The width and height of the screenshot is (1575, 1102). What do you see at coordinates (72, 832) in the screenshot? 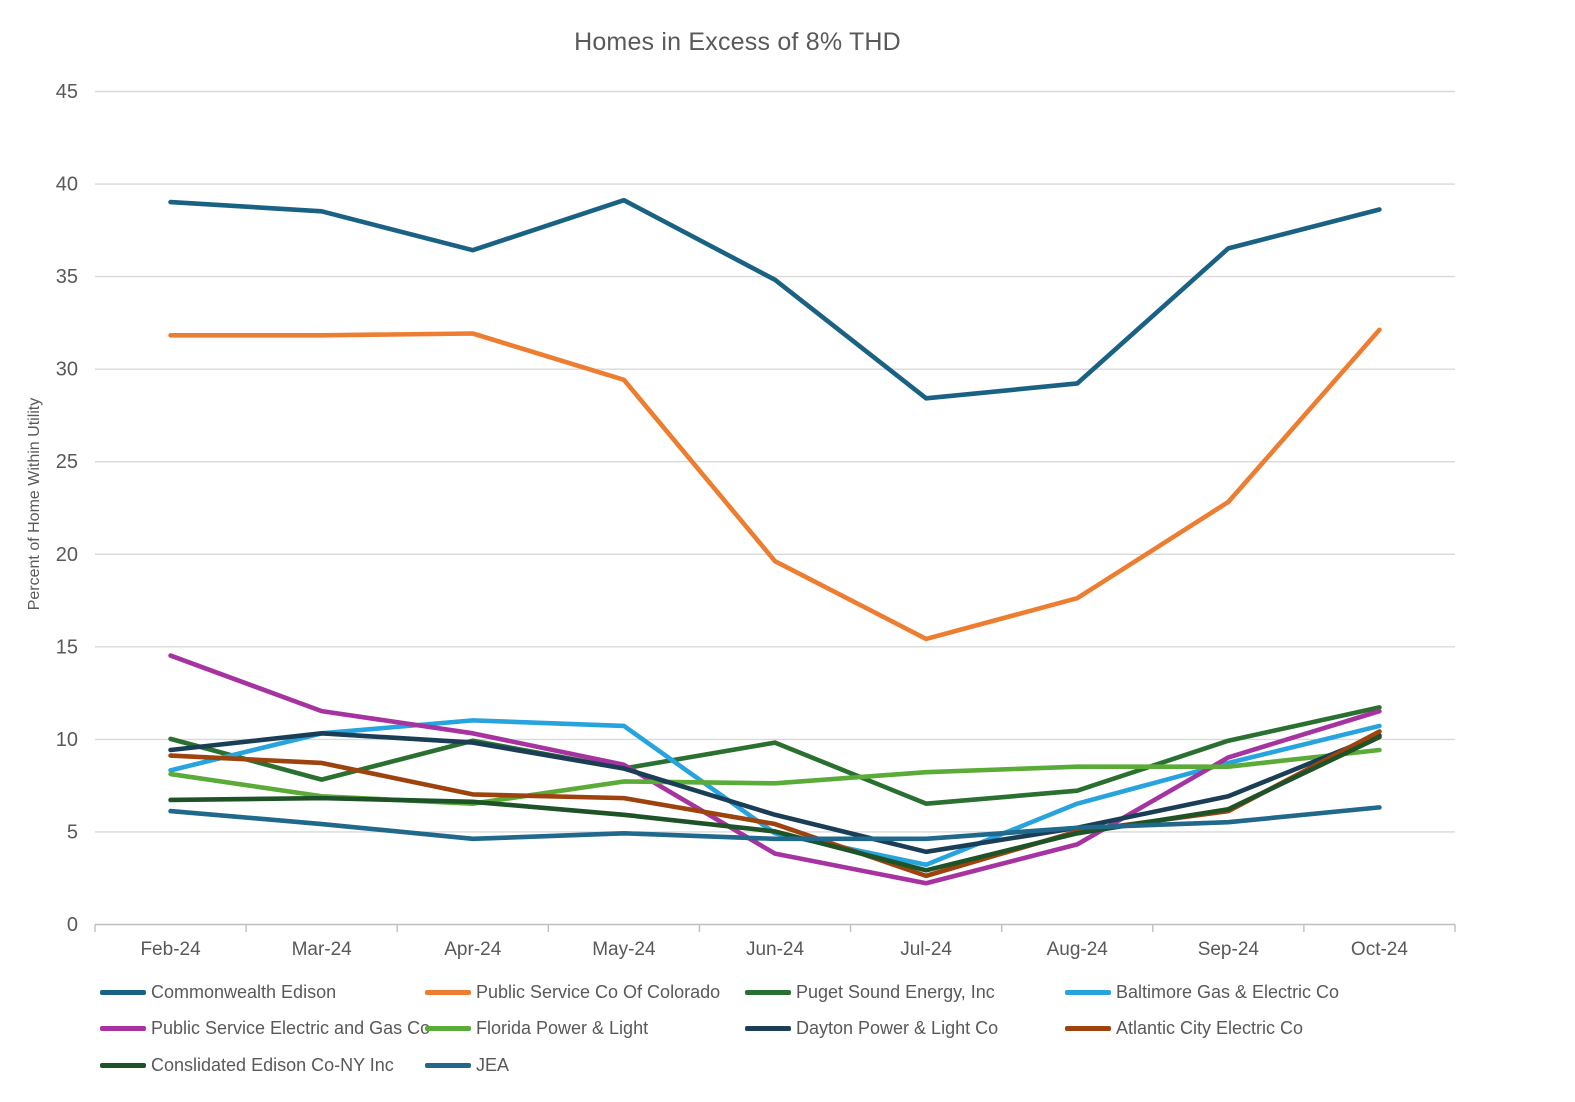
I see `y-tick-label-5: 5` at bounding box center [72, 832].